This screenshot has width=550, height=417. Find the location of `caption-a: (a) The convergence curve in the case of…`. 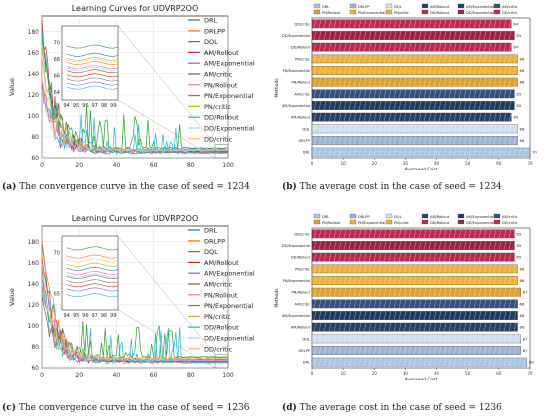

caption-a: (a) The convergence curve in the case of… is located at coordinates (126, 187).